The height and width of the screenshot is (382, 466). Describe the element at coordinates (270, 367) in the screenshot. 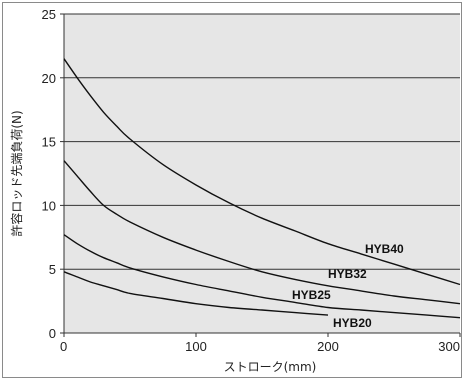

I see `x-axis-title: ストローク(mm)` at that location.